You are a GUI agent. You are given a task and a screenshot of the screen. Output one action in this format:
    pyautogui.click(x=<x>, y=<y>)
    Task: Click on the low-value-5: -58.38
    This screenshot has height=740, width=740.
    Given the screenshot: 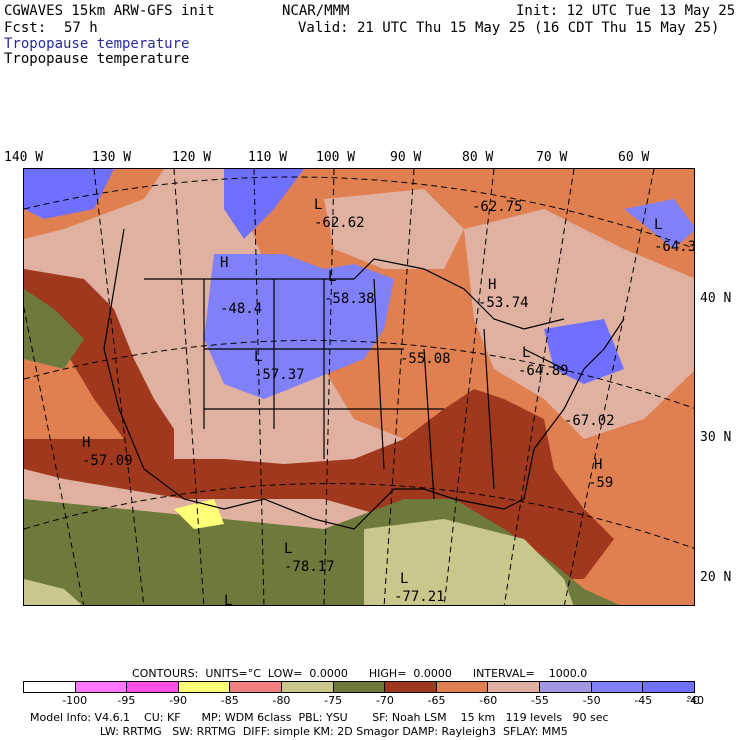 What is the action you would take?
    pyautogui.click(x=349, y=299)
    